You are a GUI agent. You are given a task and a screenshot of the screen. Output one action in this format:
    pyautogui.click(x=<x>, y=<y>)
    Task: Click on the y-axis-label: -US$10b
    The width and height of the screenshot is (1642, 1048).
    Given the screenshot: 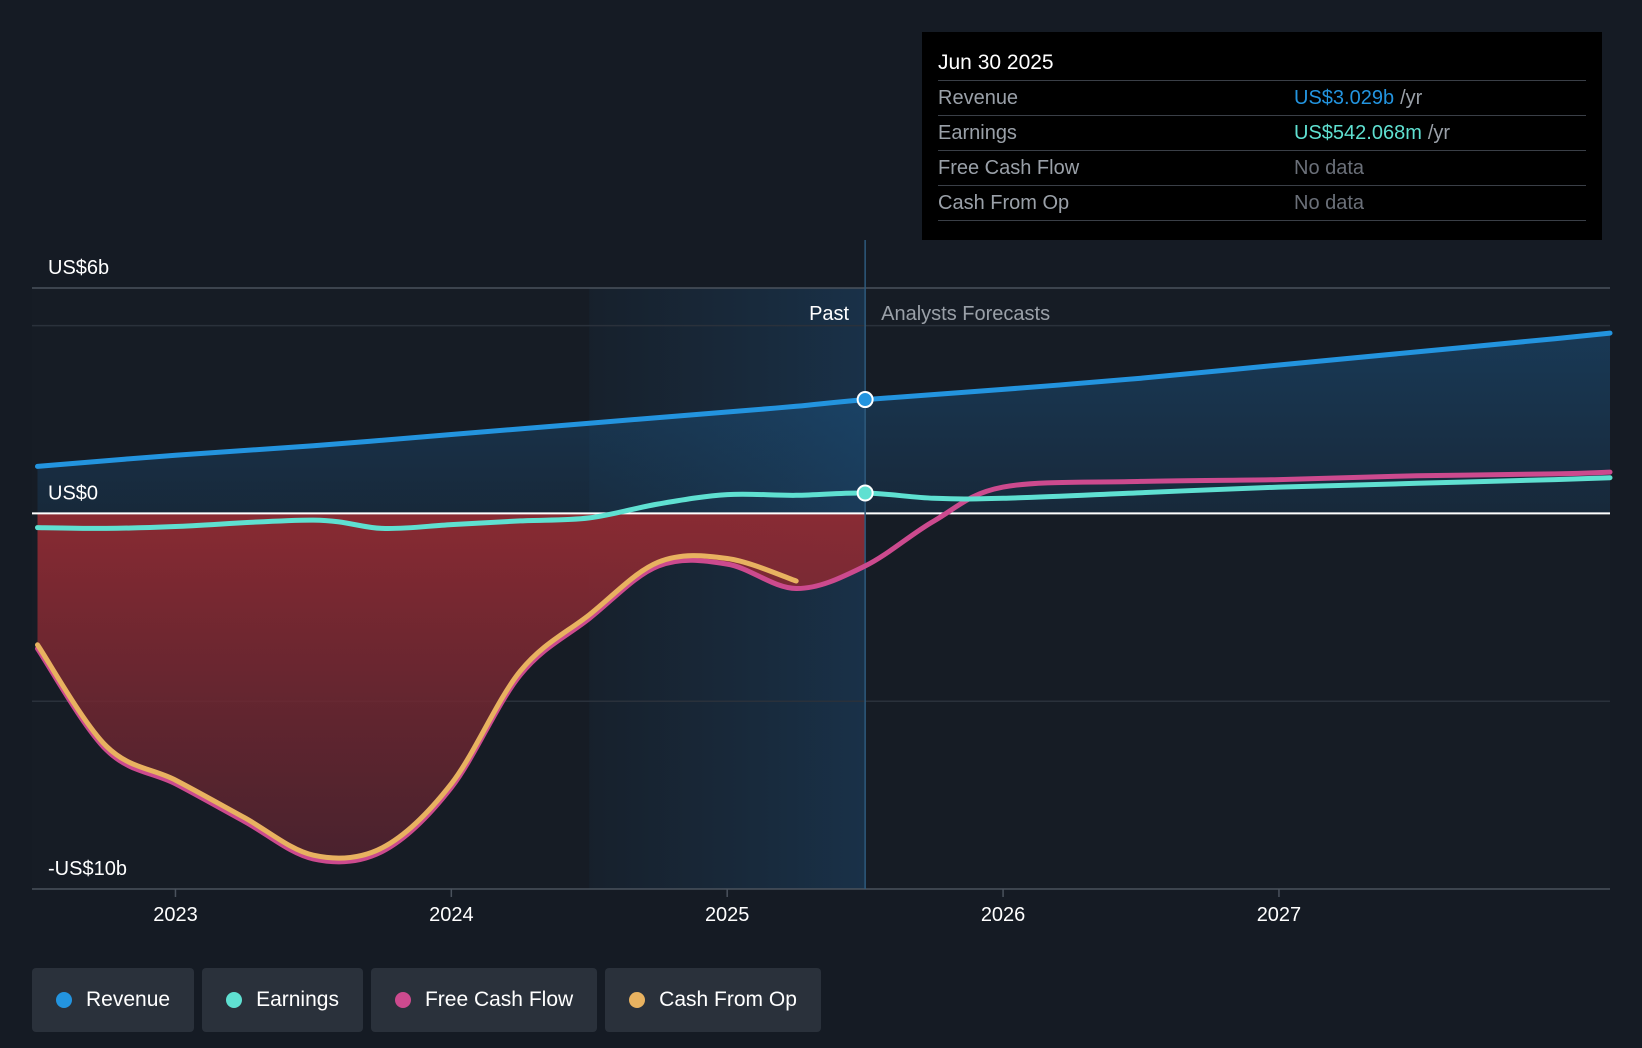 What is the action you would take?
    pyautogui.click(x=87, y=869)
    